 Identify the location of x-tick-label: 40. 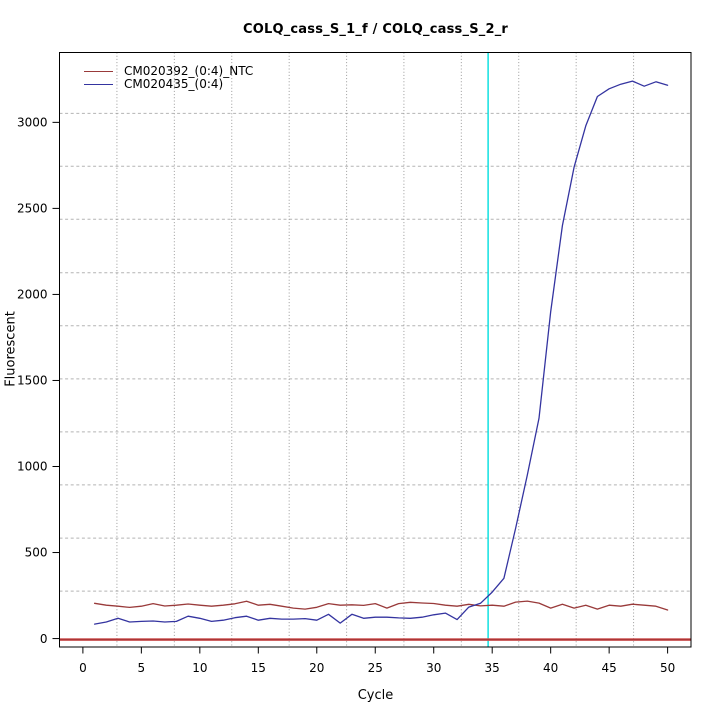
(550, 668).